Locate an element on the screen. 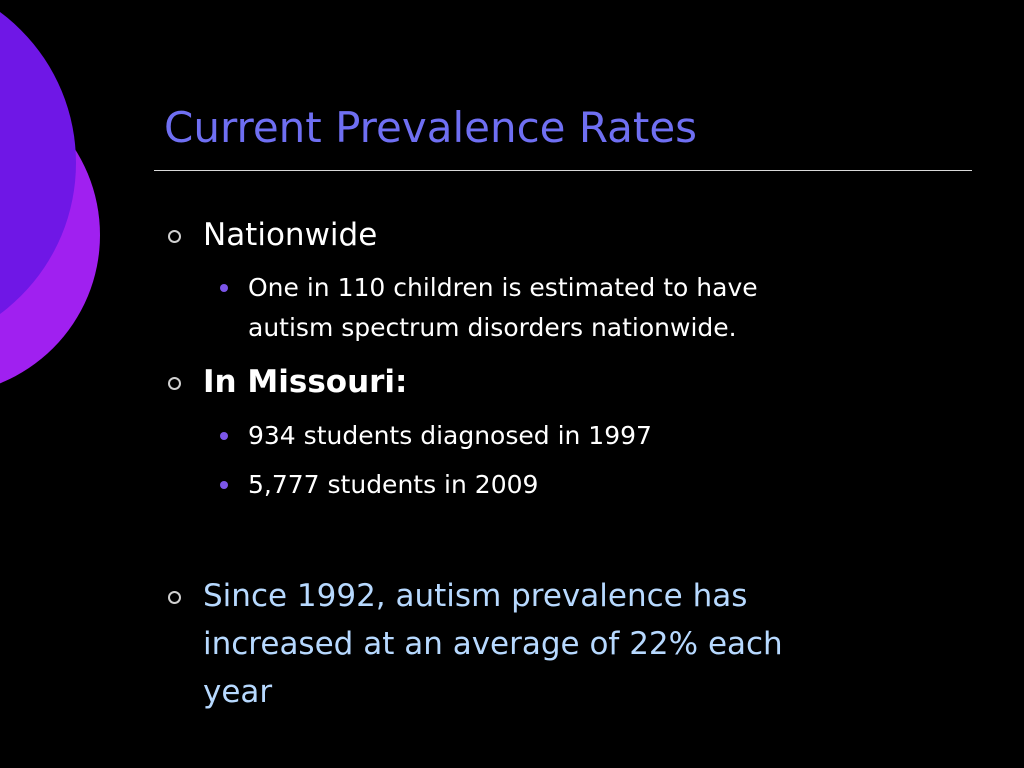 This screenshot has height=768, width=1024. sub-bullet-missouri-1997: 934 students diagnosed in 1997 is located at coordinates (450, 435).